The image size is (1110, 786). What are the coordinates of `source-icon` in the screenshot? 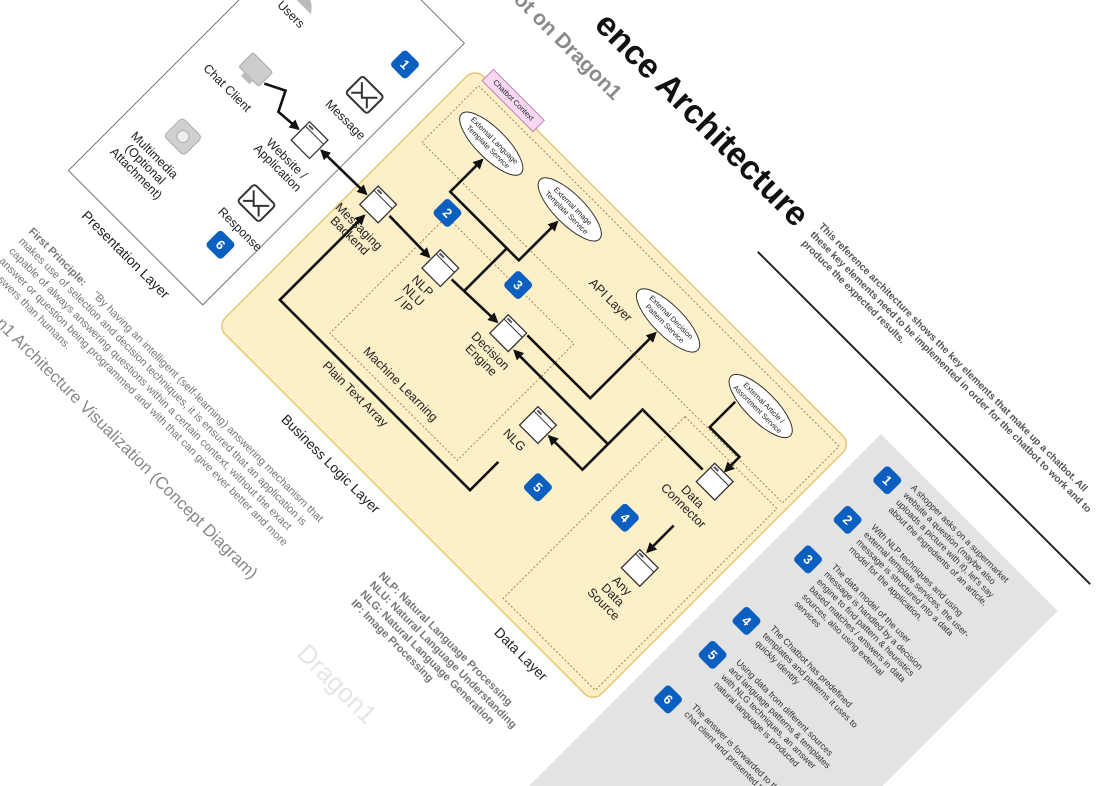 It's located at (640, 568).